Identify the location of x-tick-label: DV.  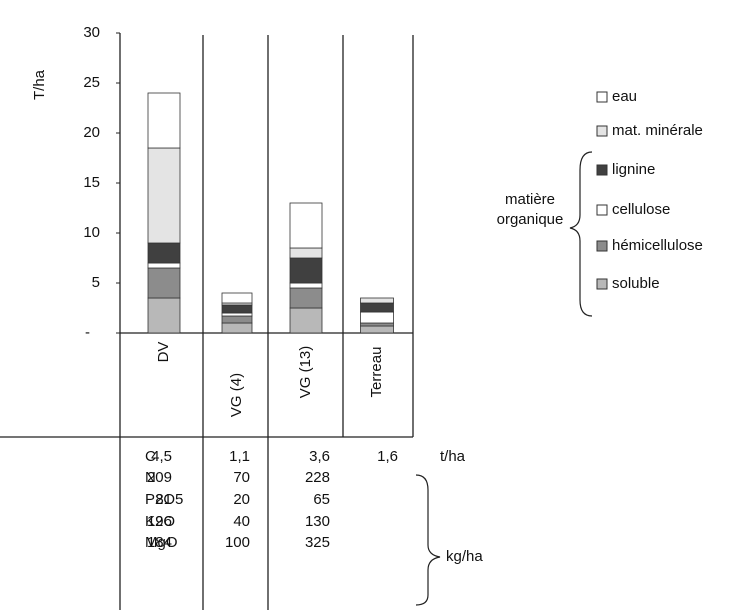
(163, 352).